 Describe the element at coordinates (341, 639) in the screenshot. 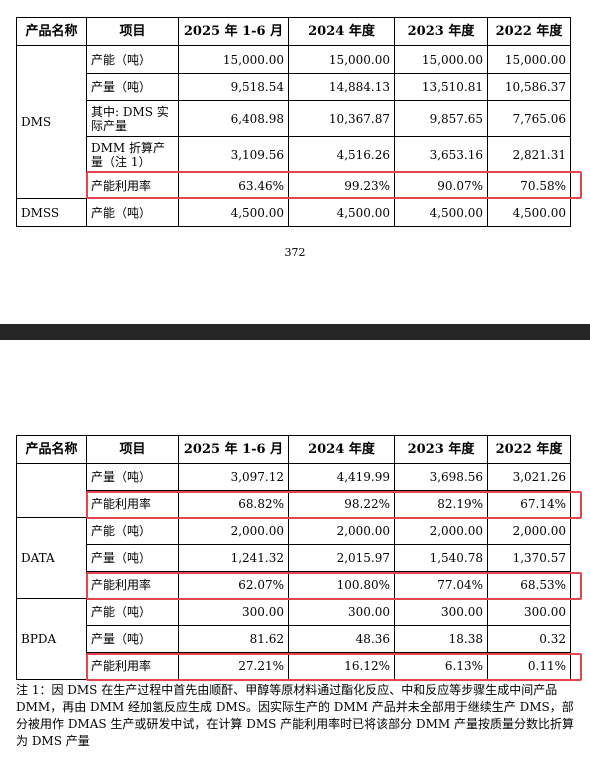

I see `cell-value: 48.36` at that location.